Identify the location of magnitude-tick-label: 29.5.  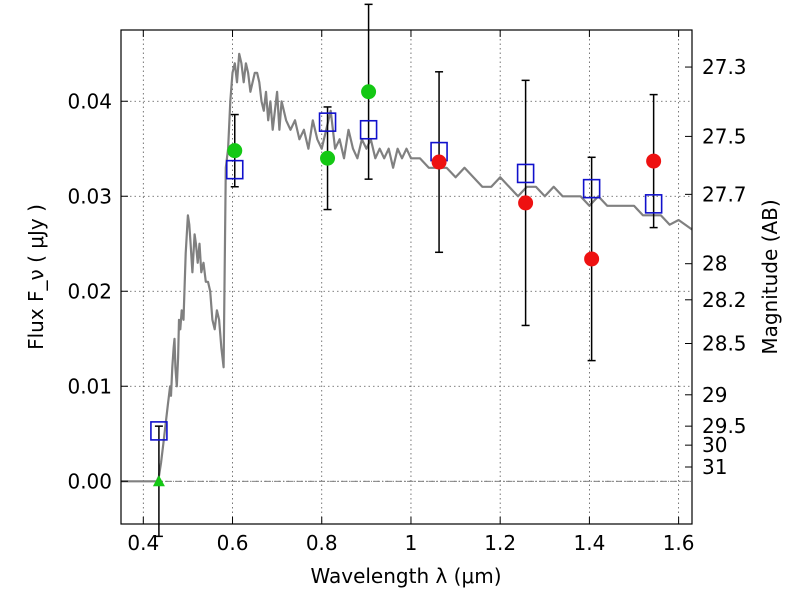
(724, 426).